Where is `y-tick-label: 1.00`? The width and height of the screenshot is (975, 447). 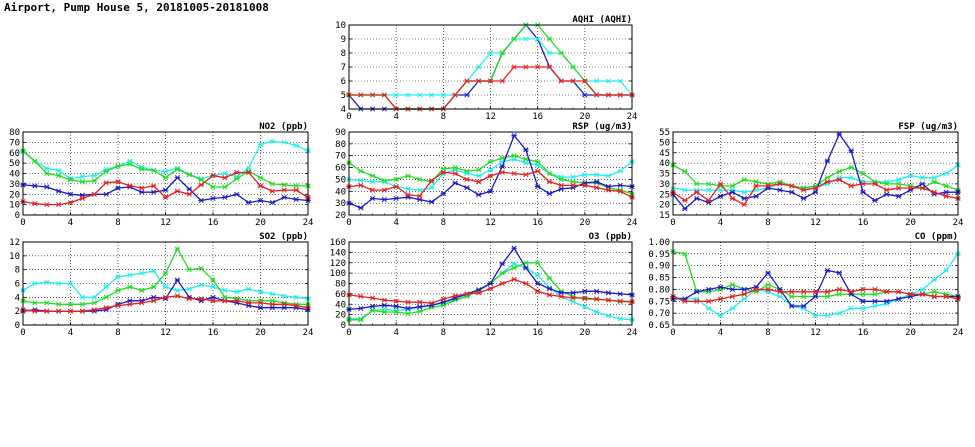
y-tick-label: 1.00 is located at coordinates (659, 243).